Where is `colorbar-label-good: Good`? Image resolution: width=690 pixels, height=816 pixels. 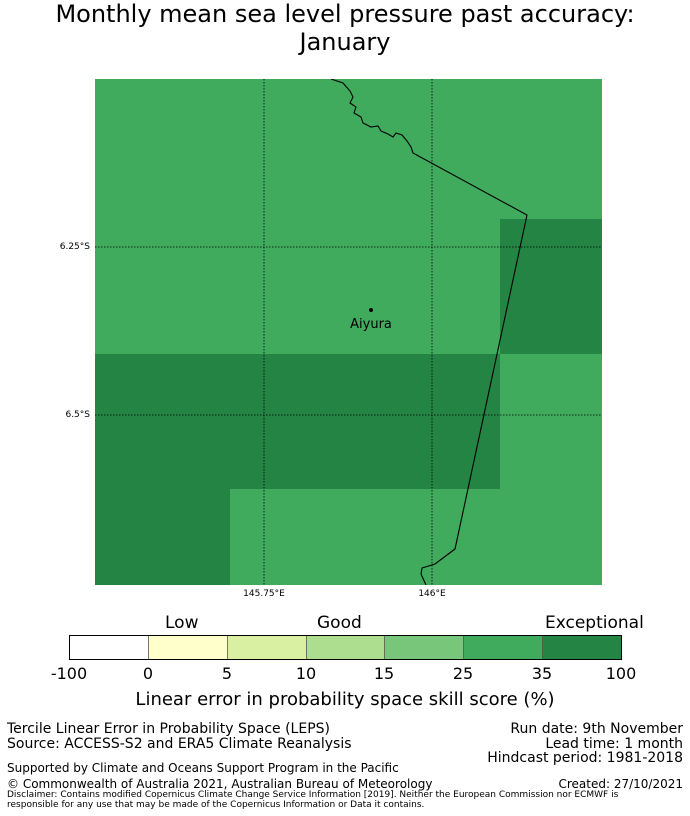
colorbar-label-good: Good is located at coordinates (339, 623).